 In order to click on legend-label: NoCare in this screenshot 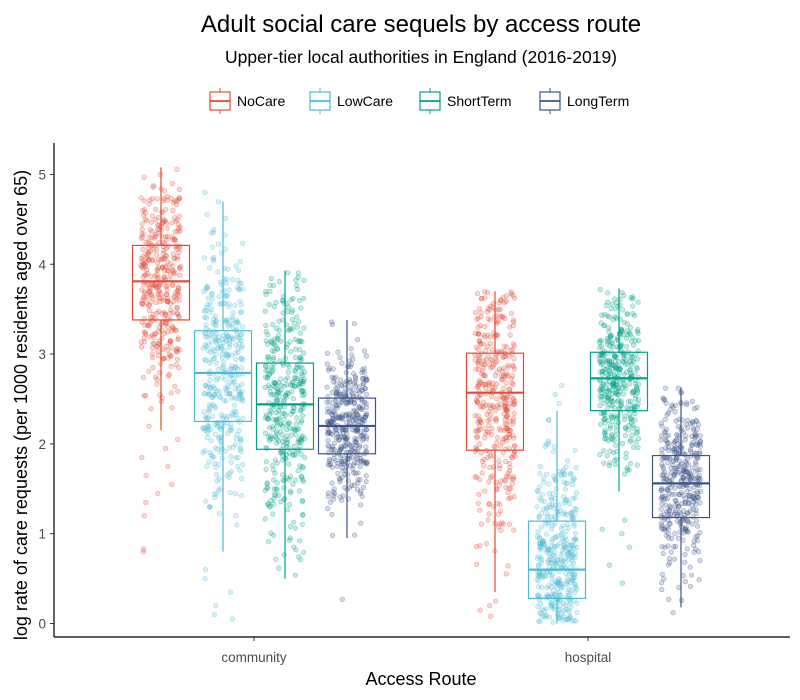, I will do `click(261, 101)`.